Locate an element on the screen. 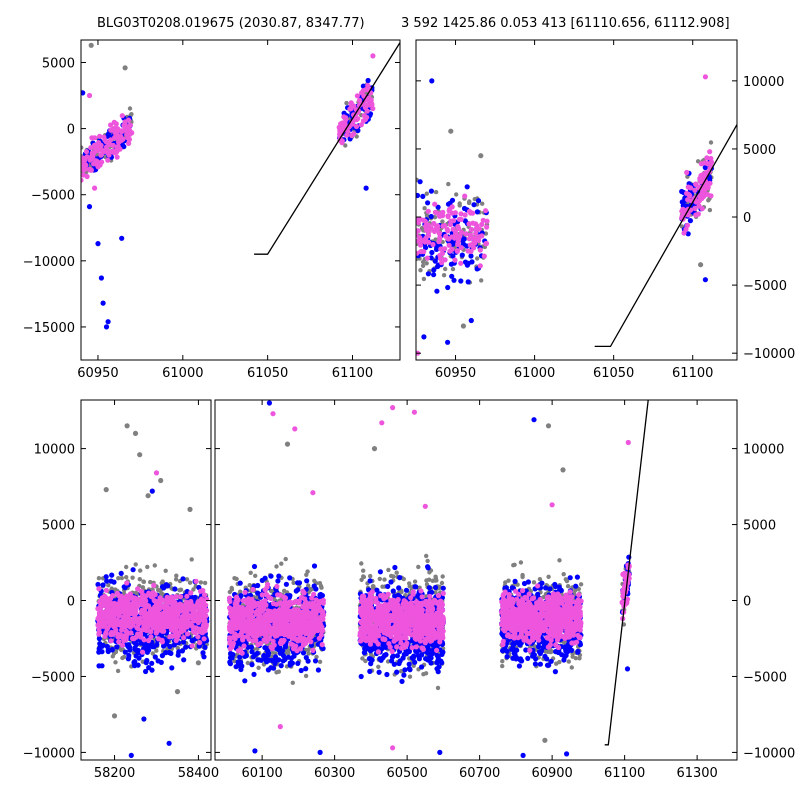  y-tick-label: −10000 is located at coordinates (49, 262).